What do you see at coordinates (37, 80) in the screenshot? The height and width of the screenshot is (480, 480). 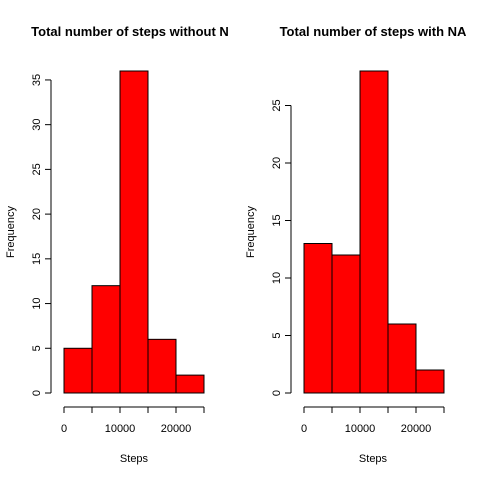 I see `y-tick-label-7: 35` at bounding box center [37, 80].